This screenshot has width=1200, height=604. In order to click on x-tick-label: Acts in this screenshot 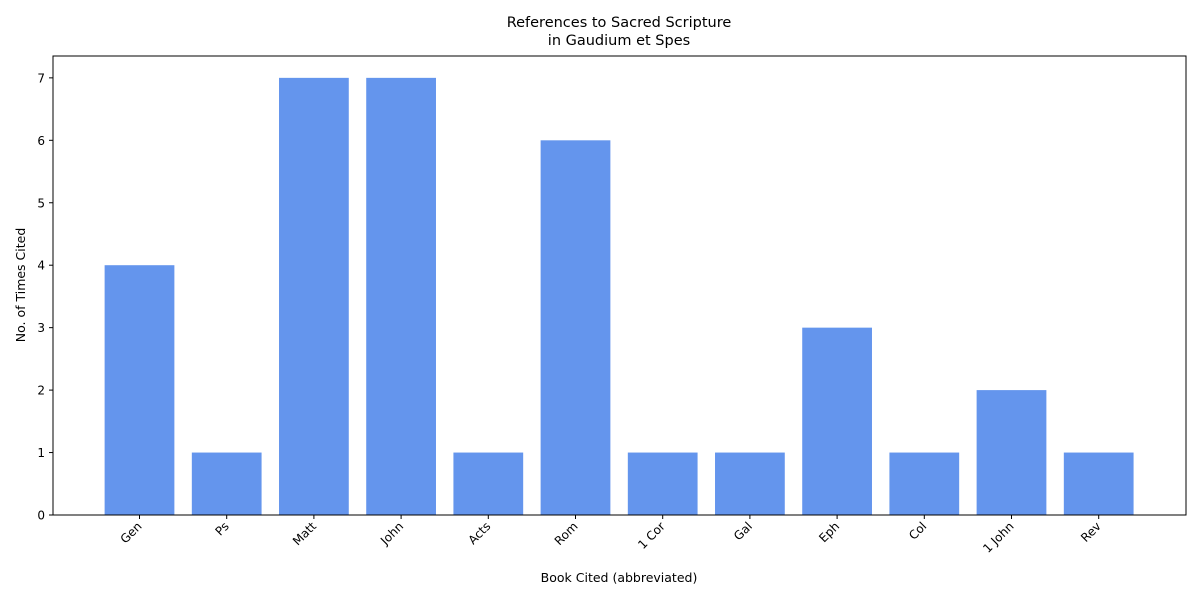, I will do `click(479, 533)`.